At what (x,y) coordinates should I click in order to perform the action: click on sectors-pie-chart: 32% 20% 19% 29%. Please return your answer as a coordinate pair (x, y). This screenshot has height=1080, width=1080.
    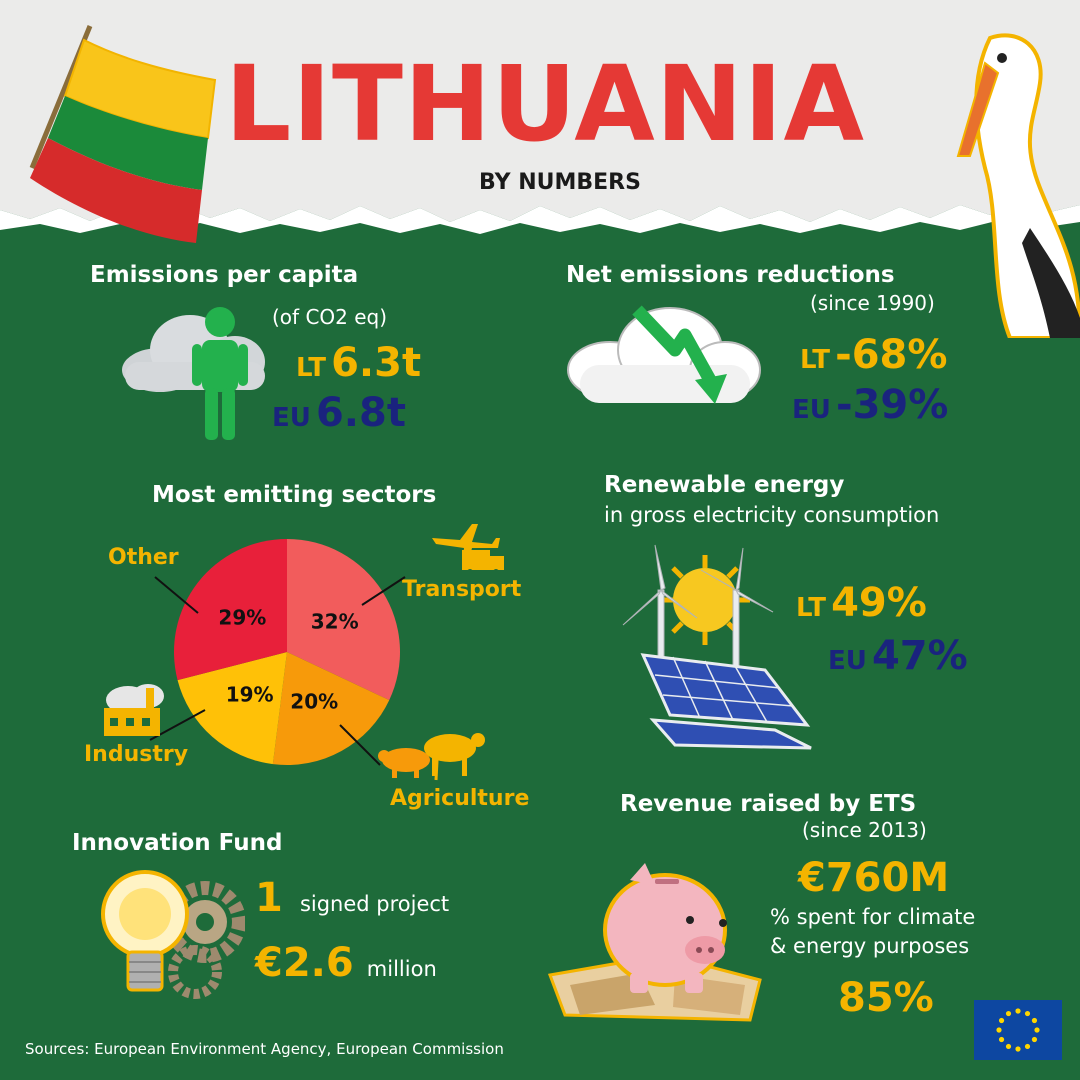
    Looking at the image, I should click on (287, 652).